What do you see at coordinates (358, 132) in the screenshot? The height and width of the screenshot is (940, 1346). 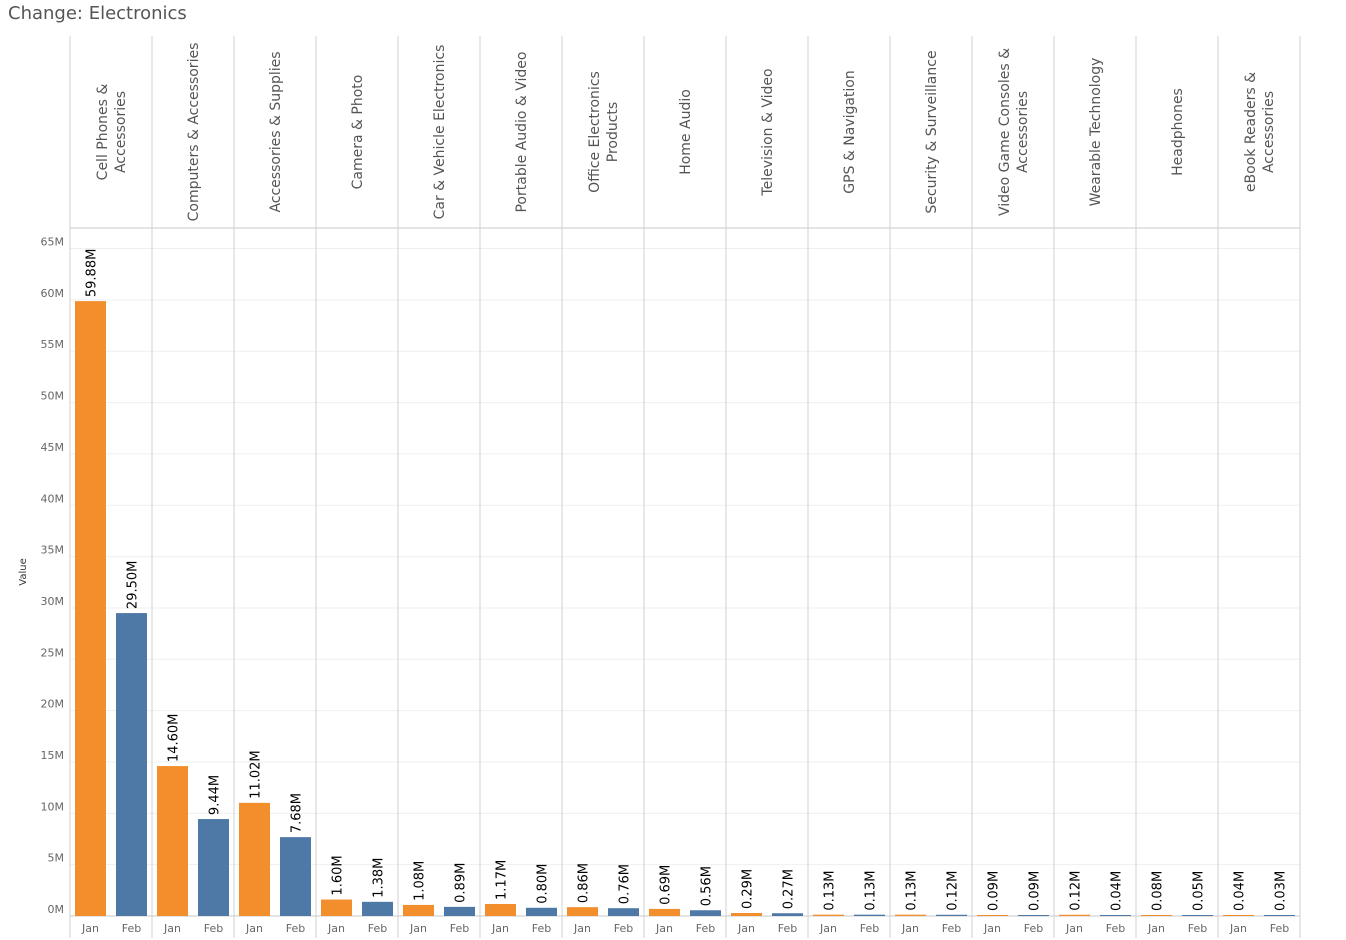 I see `category-label: Camera & Photo` at bounding box center [358, 132].